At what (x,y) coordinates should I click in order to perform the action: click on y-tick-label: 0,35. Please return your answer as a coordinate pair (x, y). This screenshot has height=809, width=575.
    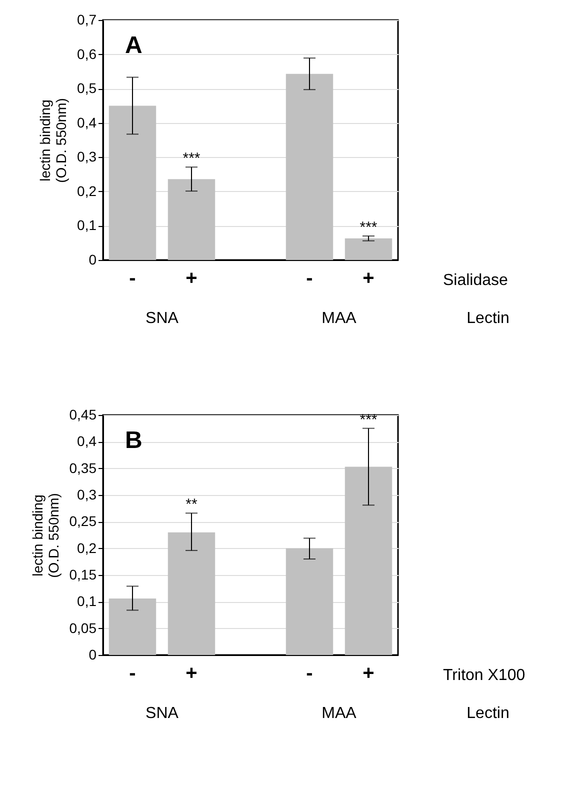
    Looking at the image, I should click on (83, 468).